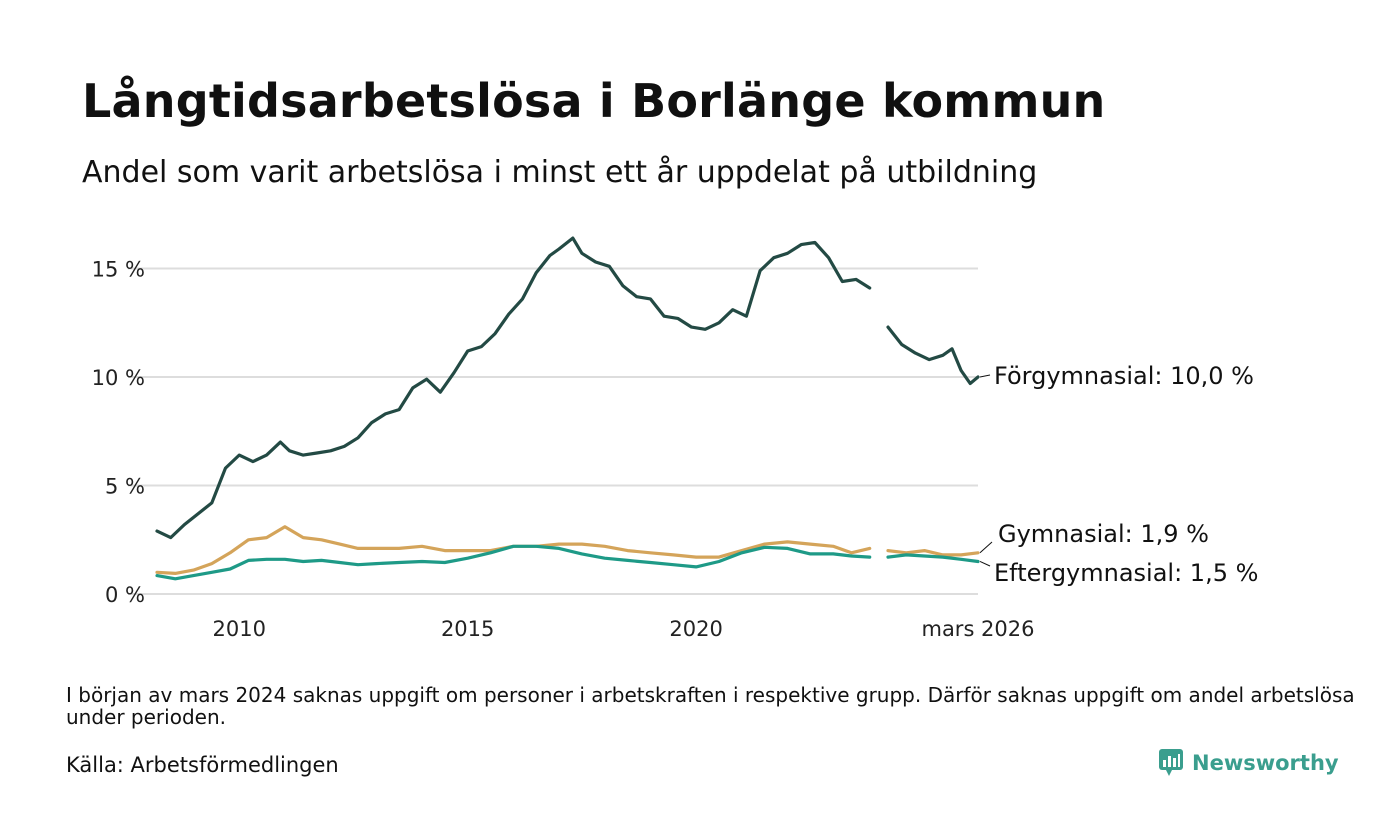  What do you see at coordinates (933, 355) in the screenshot?
I see `series-line-förgymnasial` at bounding box center [933, 355].